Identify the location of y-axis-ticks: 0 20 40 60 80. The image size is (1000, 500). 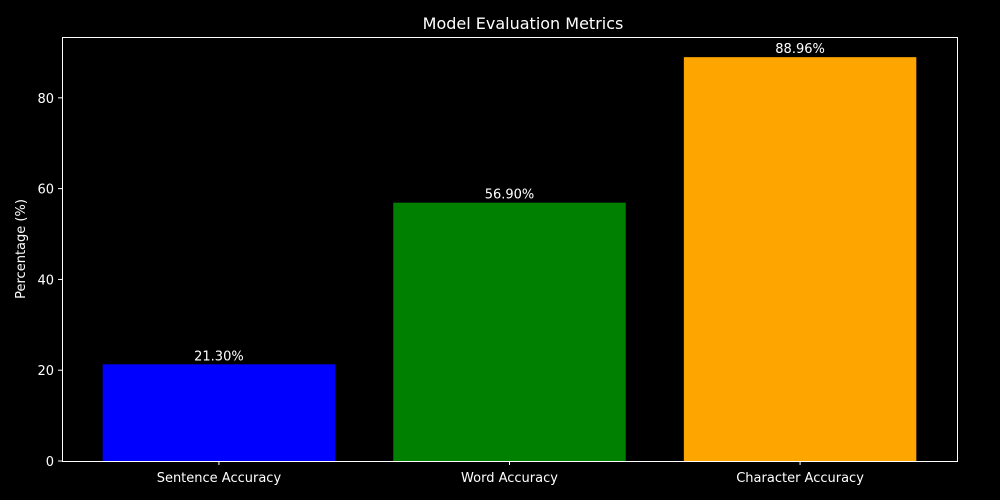
(49, 281).